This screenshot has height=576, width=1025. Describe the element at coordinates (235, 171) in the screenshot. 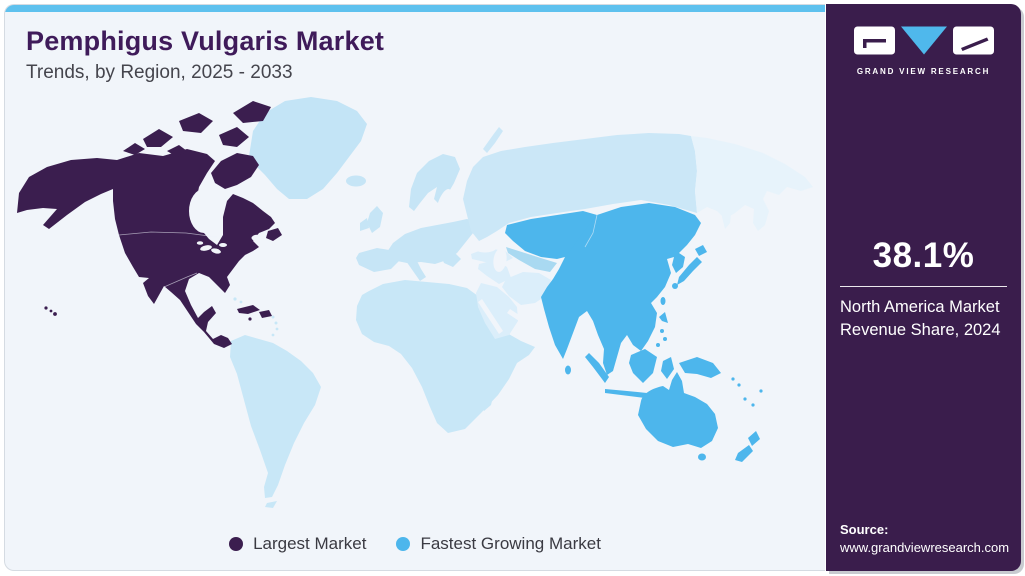

I see `map-region-baffin` at that location.